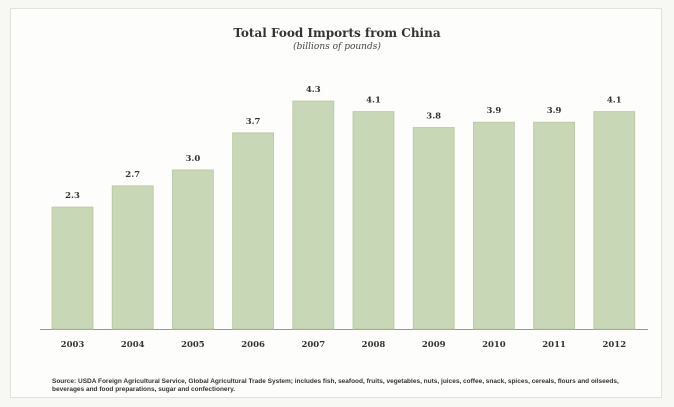  I want to click on bar-2007, so click(313, 215).